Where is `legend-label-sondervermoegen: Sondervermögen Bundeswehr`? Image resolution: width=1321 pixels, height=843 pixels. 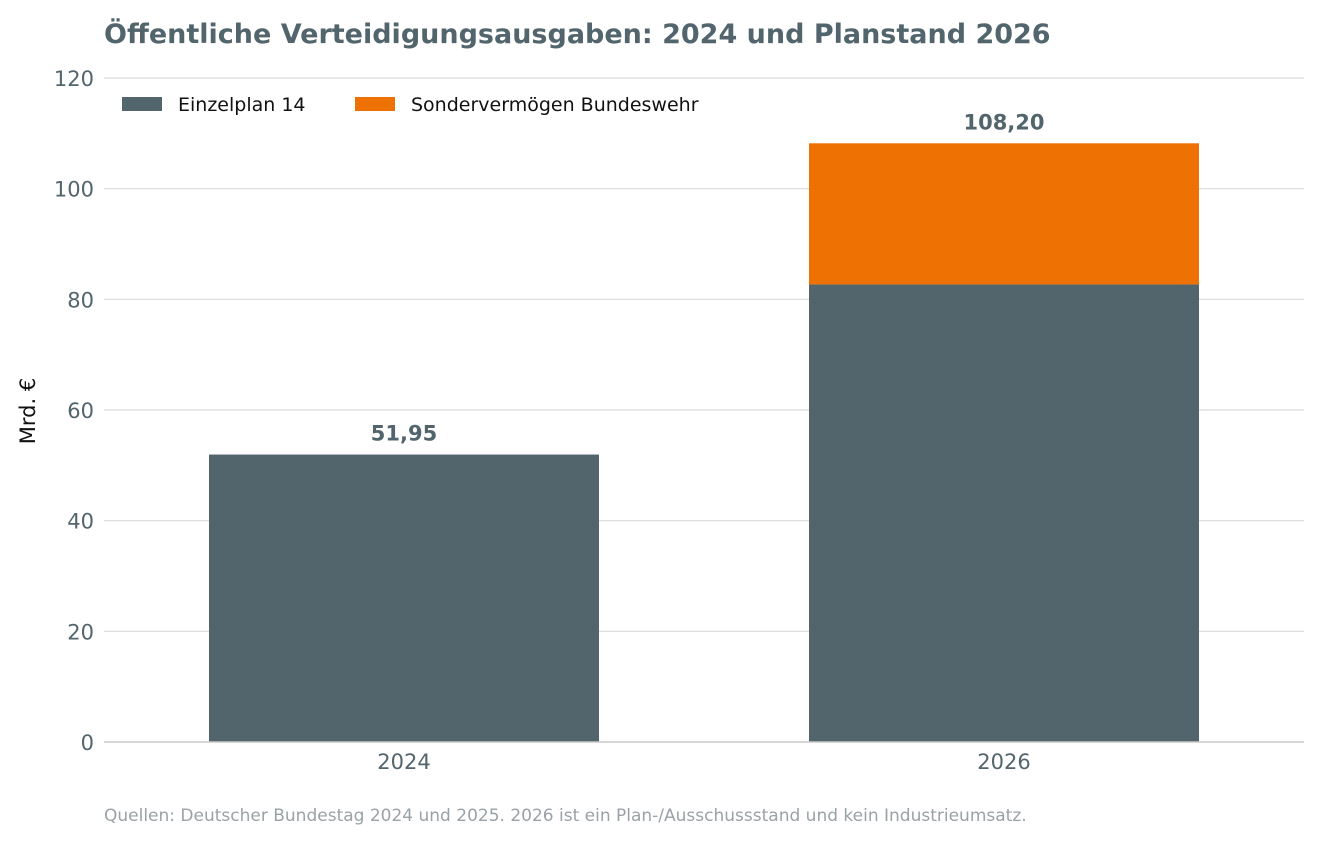
legend-label-sondervermoegen: Sondervermögen Bundeswehr is located at coordinates (555, 105).